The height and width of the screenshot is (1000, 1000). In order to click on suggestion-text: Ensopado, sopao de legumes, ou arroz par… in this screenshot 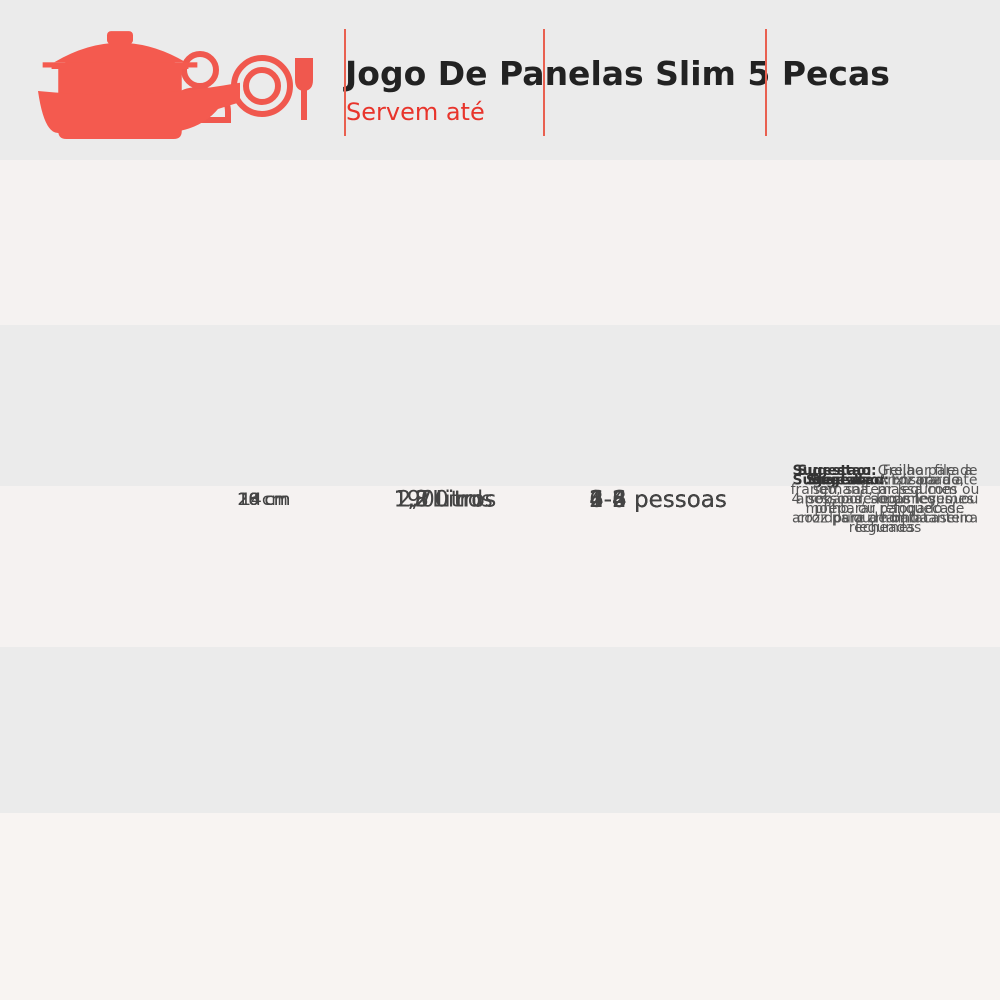, I will do `click(885, 499)`.